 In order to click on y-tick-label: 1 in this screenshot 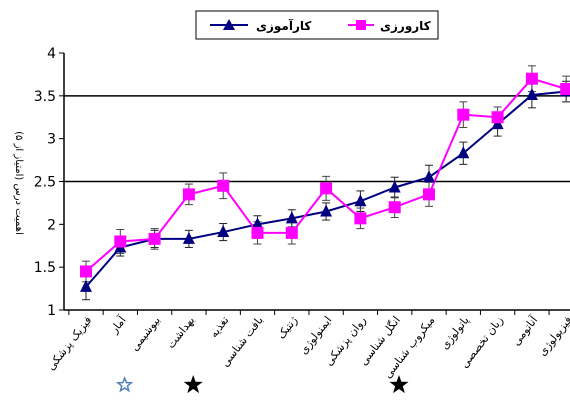, I will do `click(51, 311)`.